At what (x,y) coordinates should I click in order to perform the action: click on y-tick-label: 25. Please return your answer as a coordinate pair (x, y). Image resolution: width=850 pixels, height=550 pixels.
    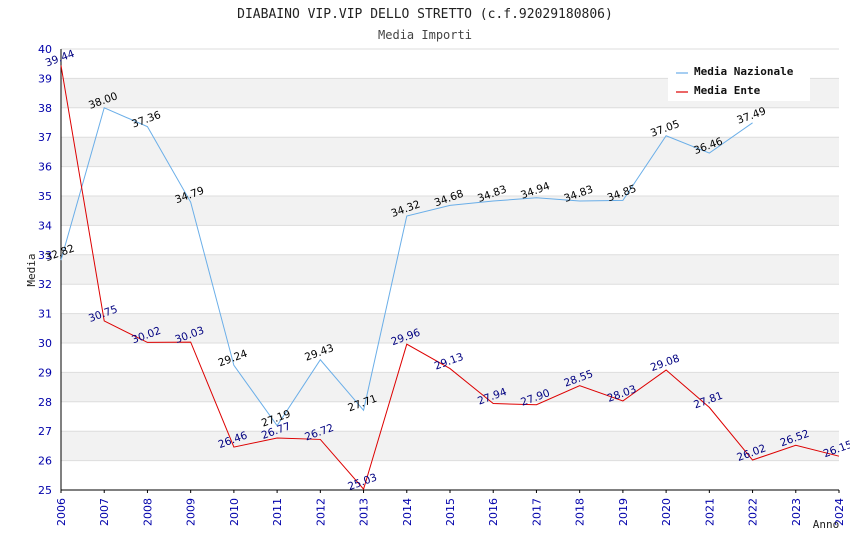
    Looking at the image, I should click on (45, 490).